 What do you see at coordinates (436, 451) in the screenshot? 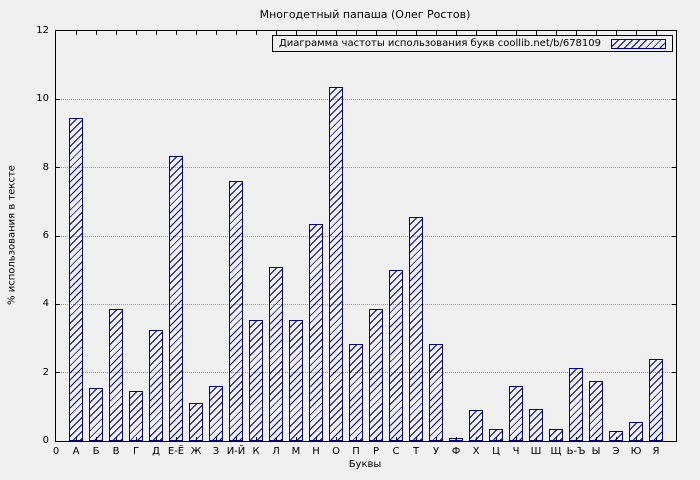
I see `x-tick-label: У` at bounding box center [436, 451].